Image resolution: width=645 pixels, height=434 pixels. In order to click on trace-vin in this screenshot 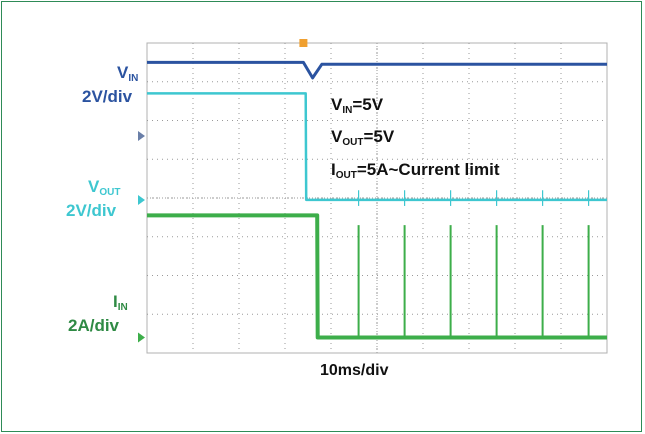, I will do `click(377, 70)`.